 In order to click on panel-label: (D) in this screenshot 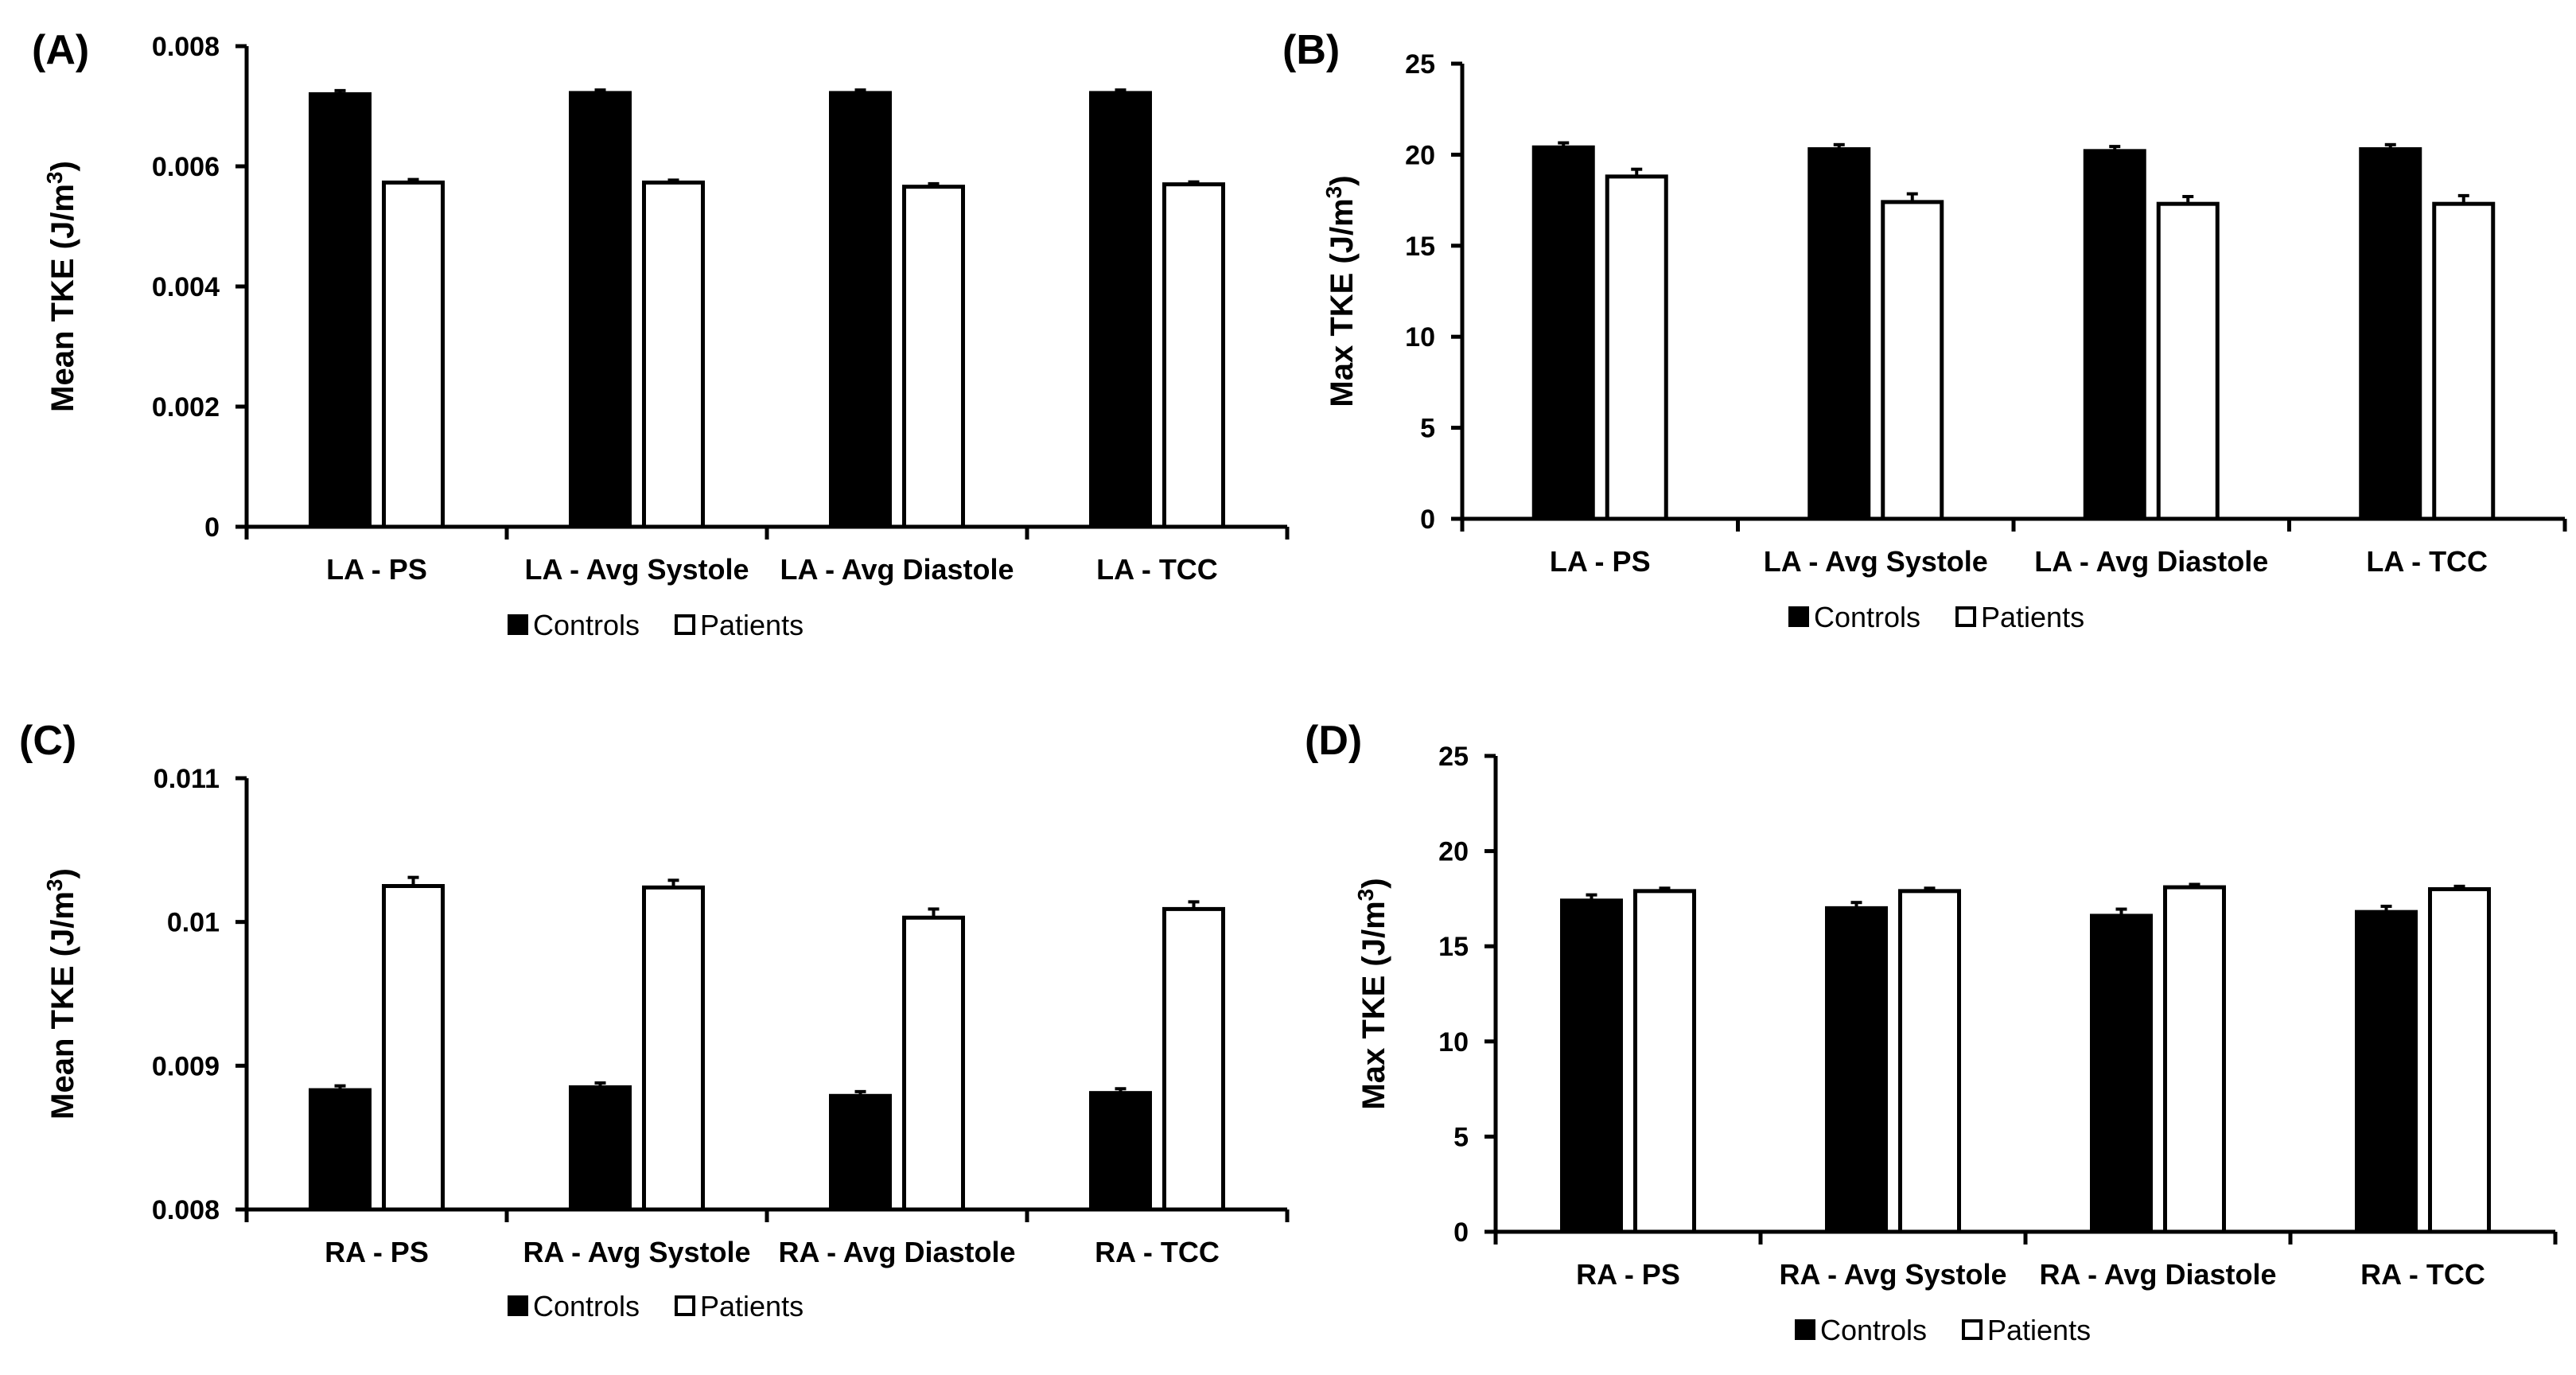, I will do `click(1334, 741)`.